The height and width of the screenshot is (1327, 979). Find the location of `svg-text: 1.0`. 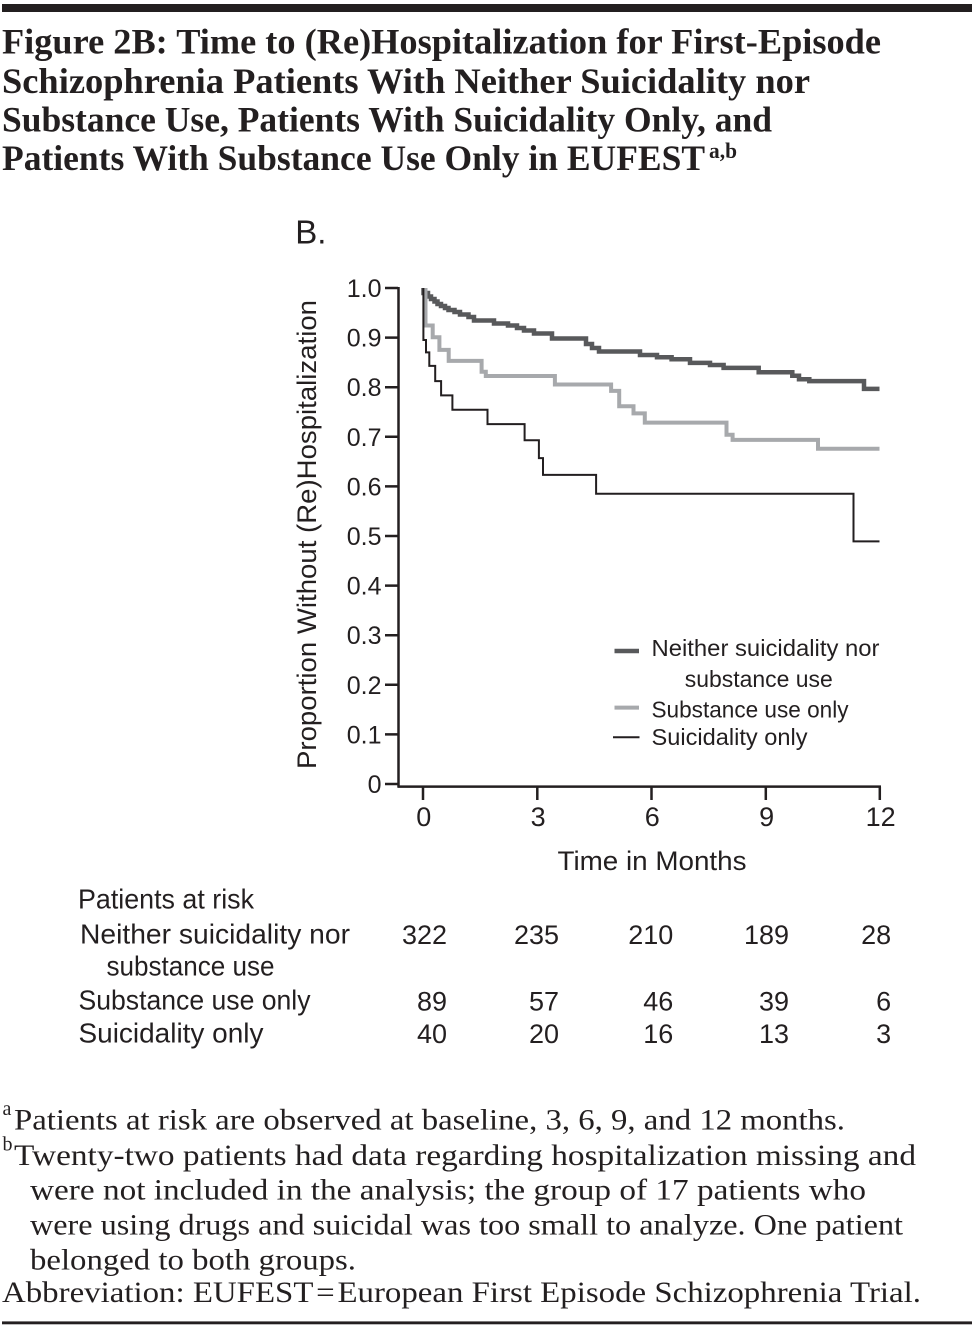

svg-text: 1.0 is located at coordinates (364, 289).